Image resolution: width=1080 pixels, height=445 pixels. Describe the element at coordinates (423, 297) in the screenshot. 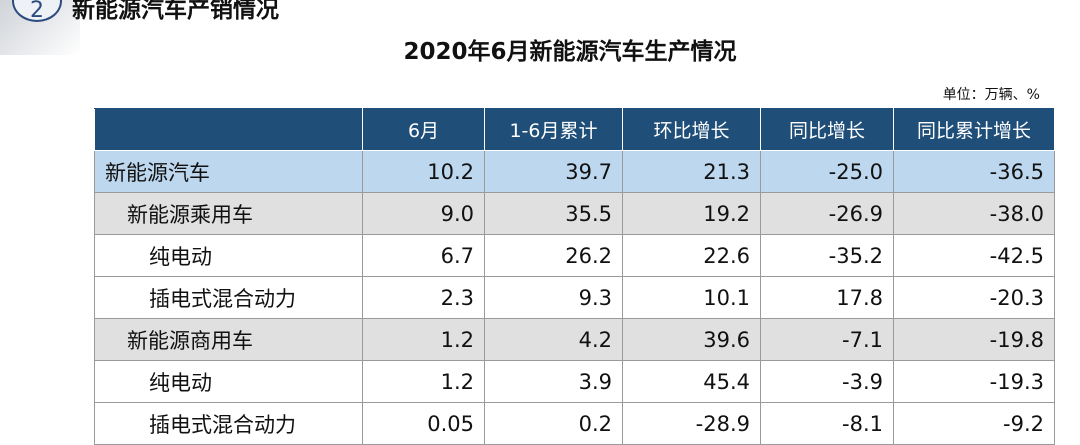

I see `value-cell: 2.3` at that location.